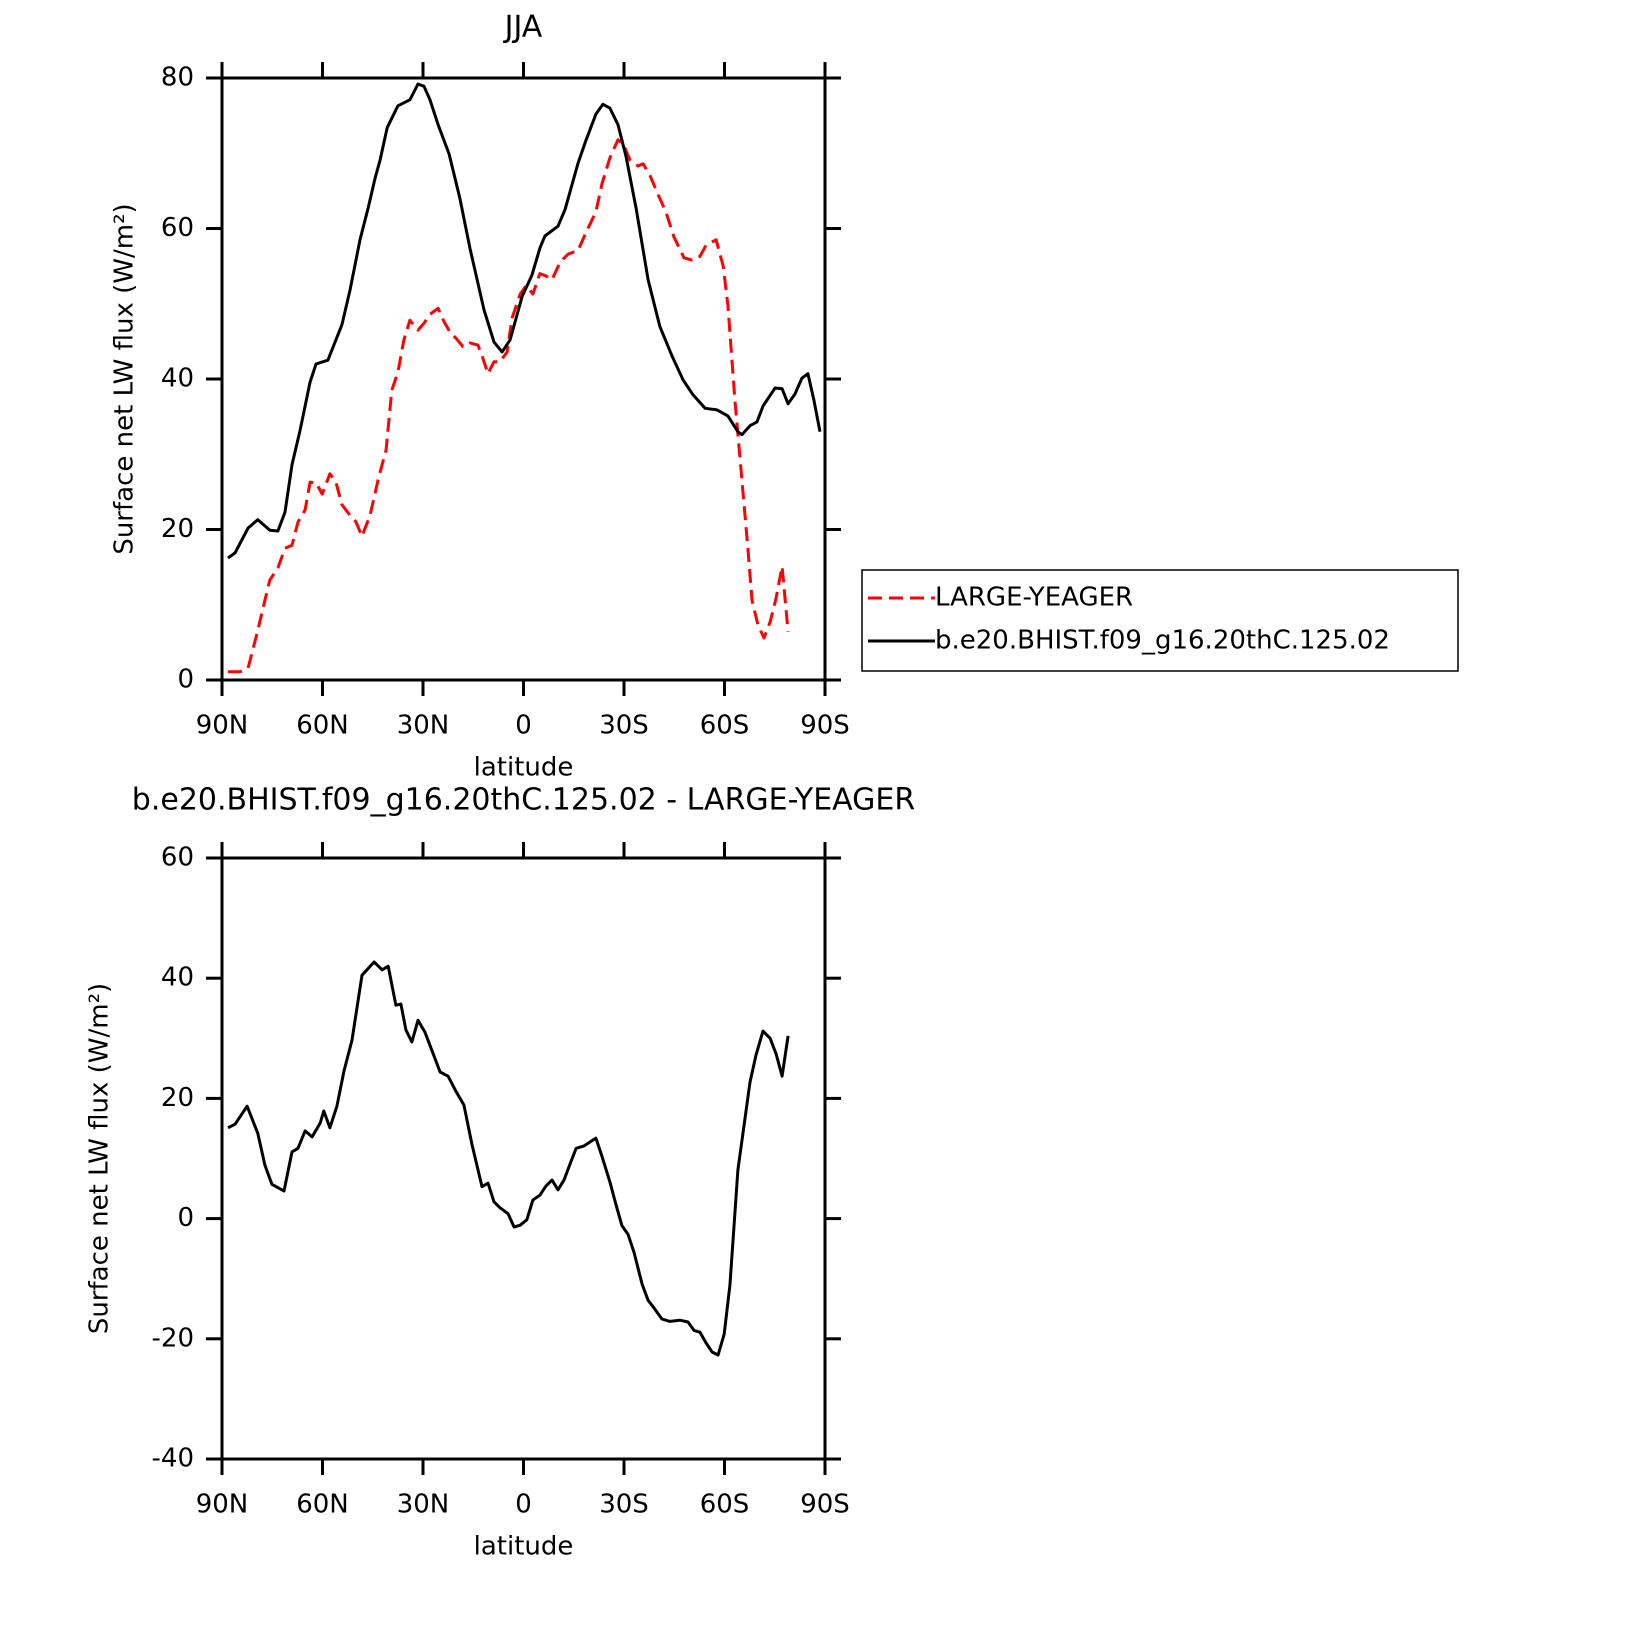  Describe the element at coordinates (177, 78) in the screenshot. I see `y-tick-label: 80` at that location.